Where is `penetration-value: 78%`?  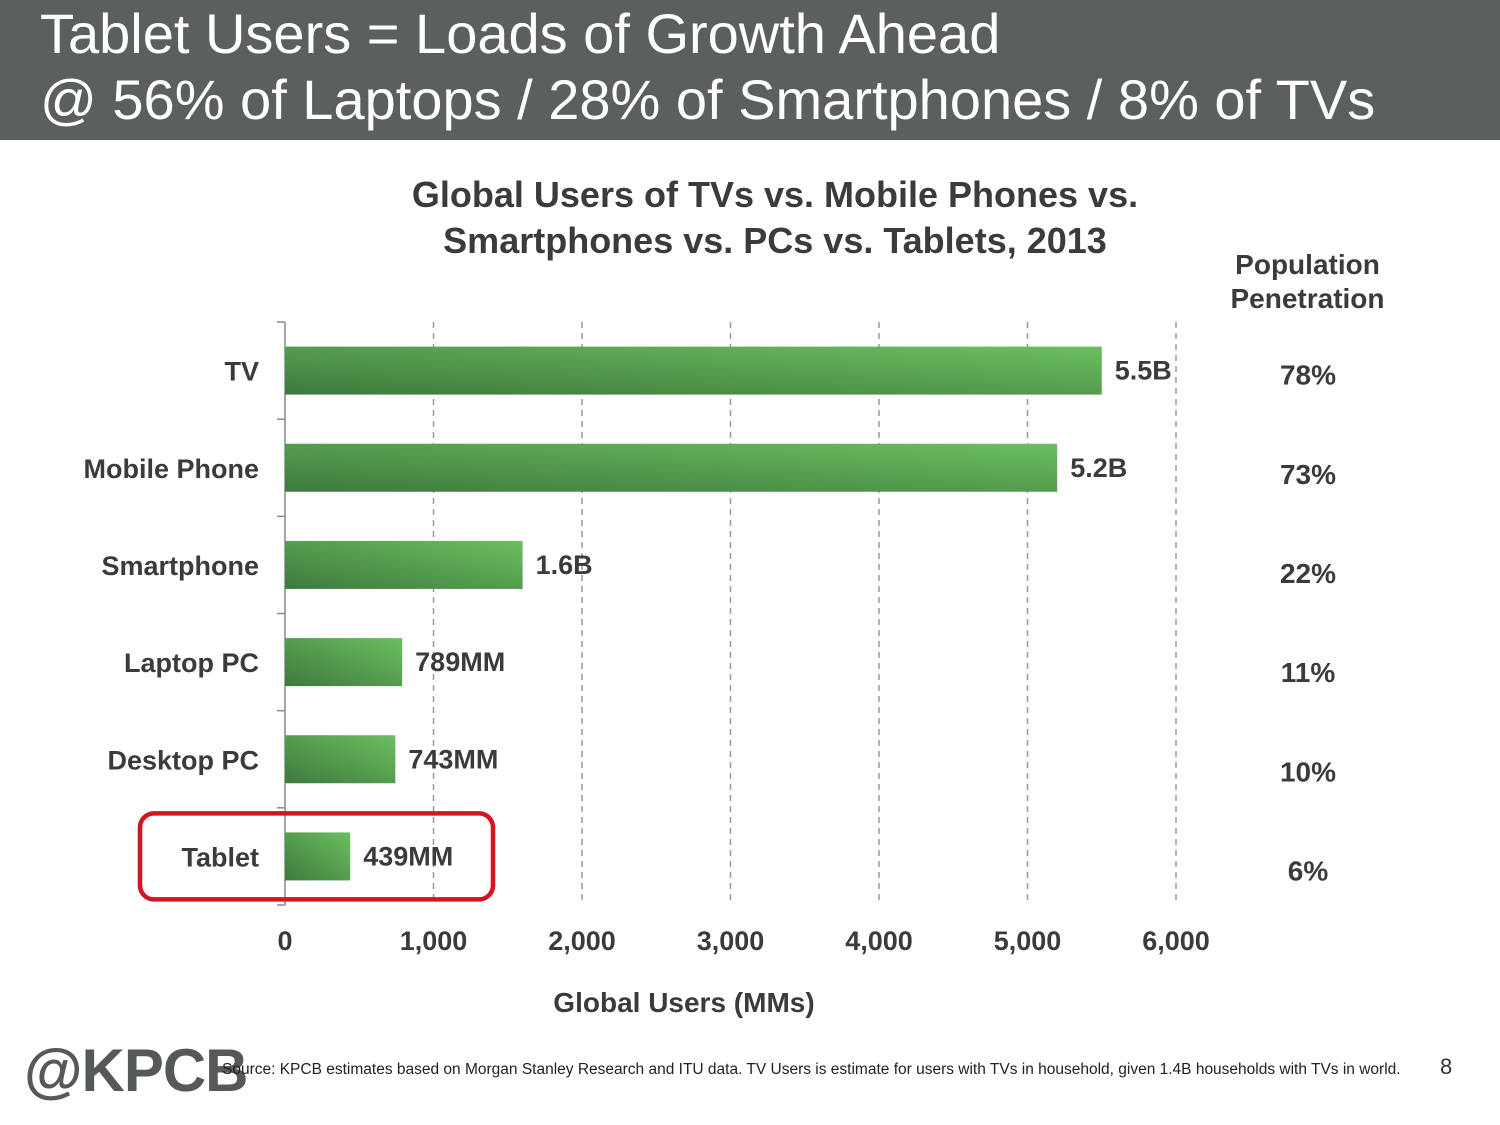 penetration-value: 78% is located at coordinates (1308, 375).